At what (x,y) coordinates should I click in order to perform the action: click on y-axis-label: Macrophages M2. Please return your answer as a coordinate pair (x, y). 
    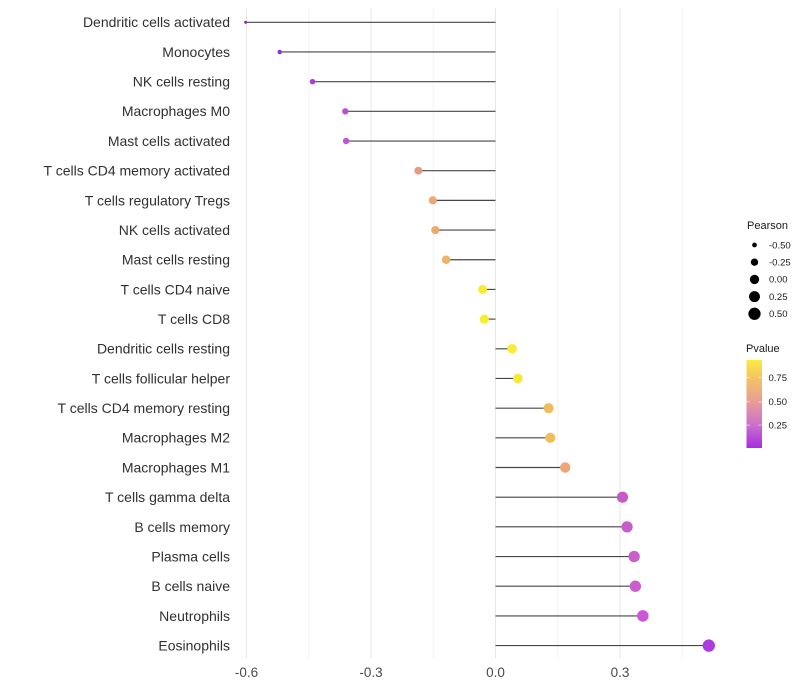
    Looking at the image, I should click on (176, 438).